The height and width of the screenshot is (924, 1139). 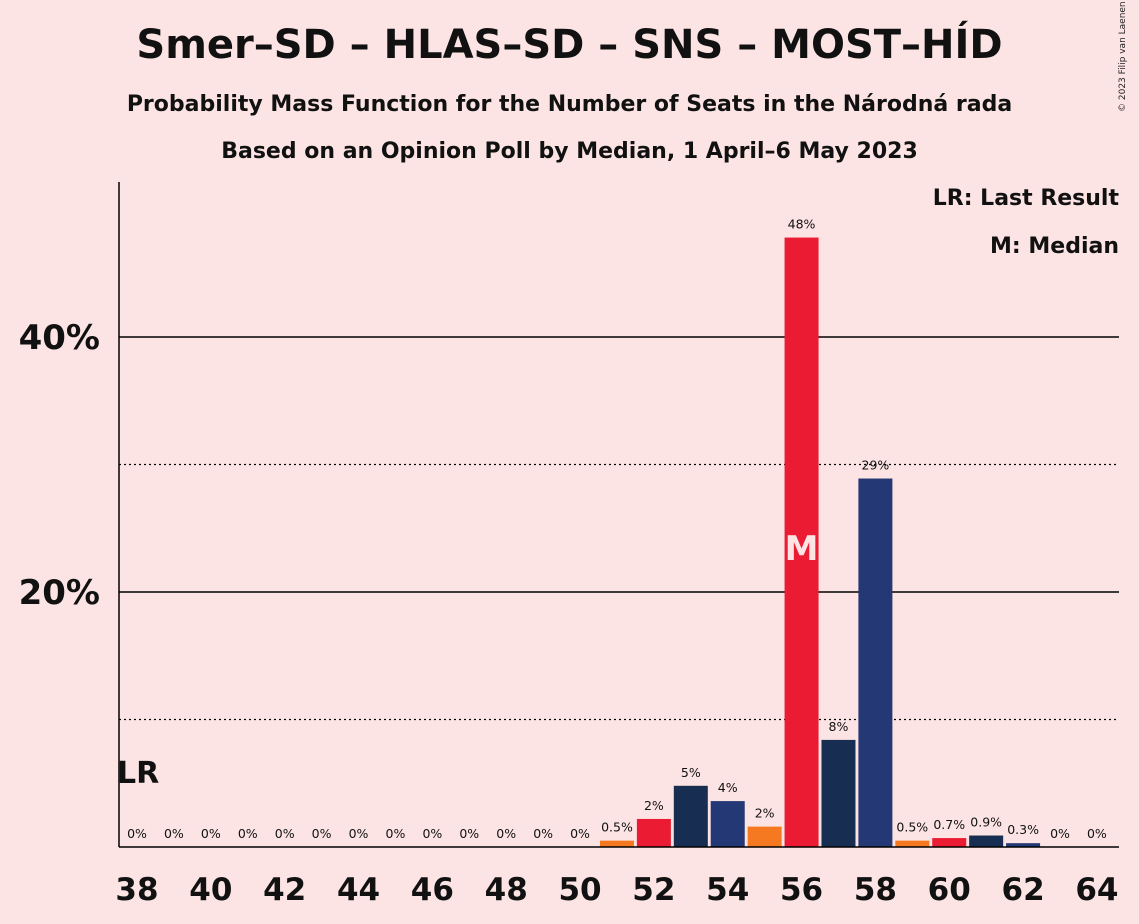 What do you see at coordinates (59, 338) in the screenshot?
I see `y-tick-label: 40%` at bounding box center [59, 338].